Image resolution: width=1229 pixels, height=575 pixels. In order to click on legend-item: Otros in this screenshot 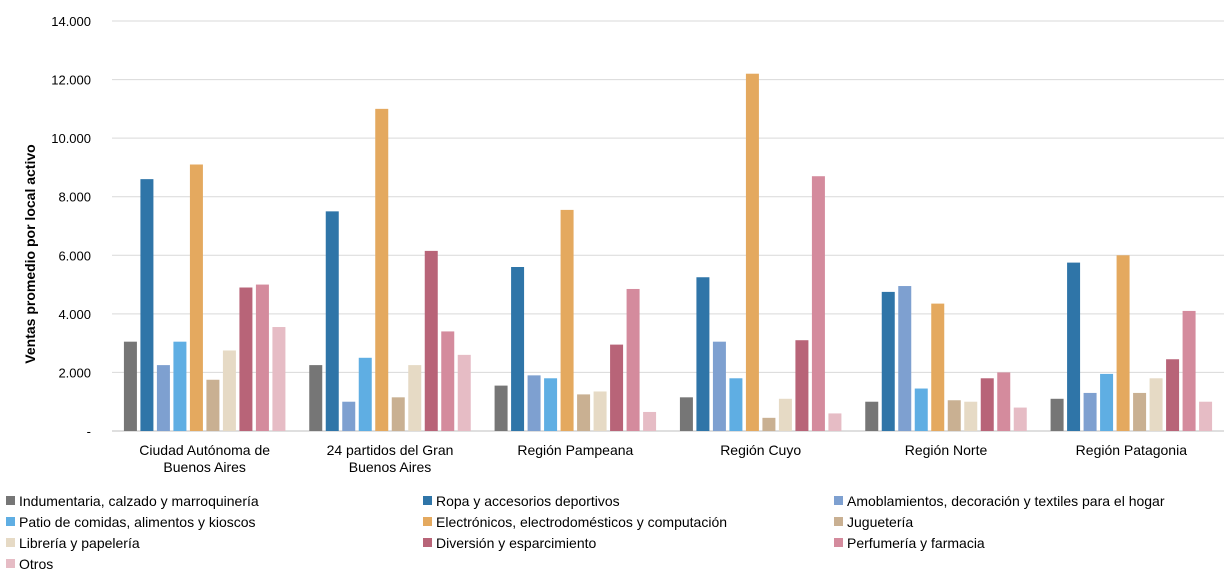, I will do `click(29, 563)`.